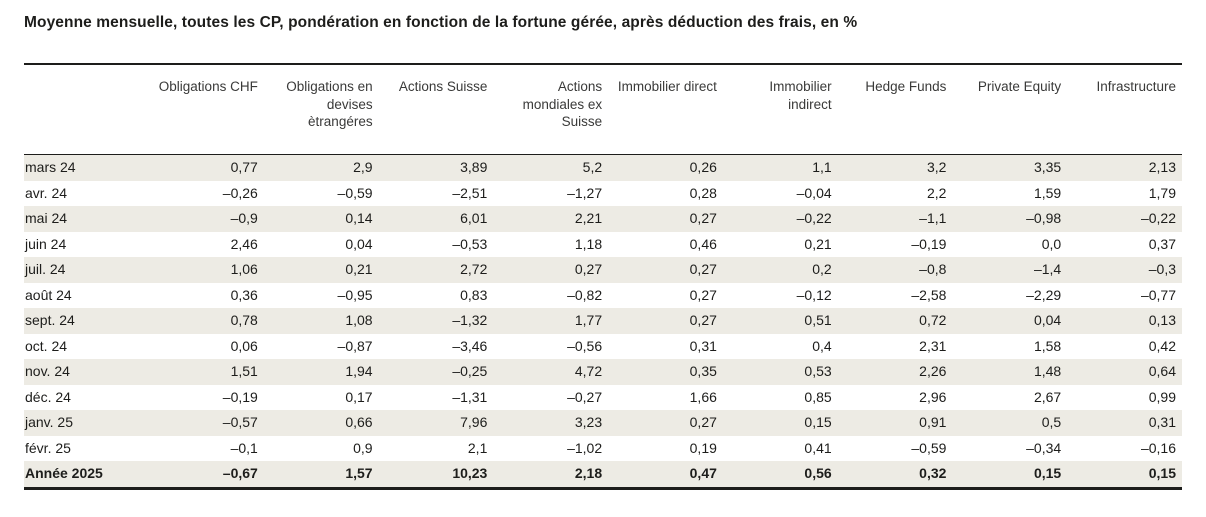 Image resolution: width=1206 pixels, height=517 pixels. I want to click on table-row: mars 24 0,77 2,9 3,89 5,2 0,26 1,1 3,2 3,35 2,13, so click(603, 167).